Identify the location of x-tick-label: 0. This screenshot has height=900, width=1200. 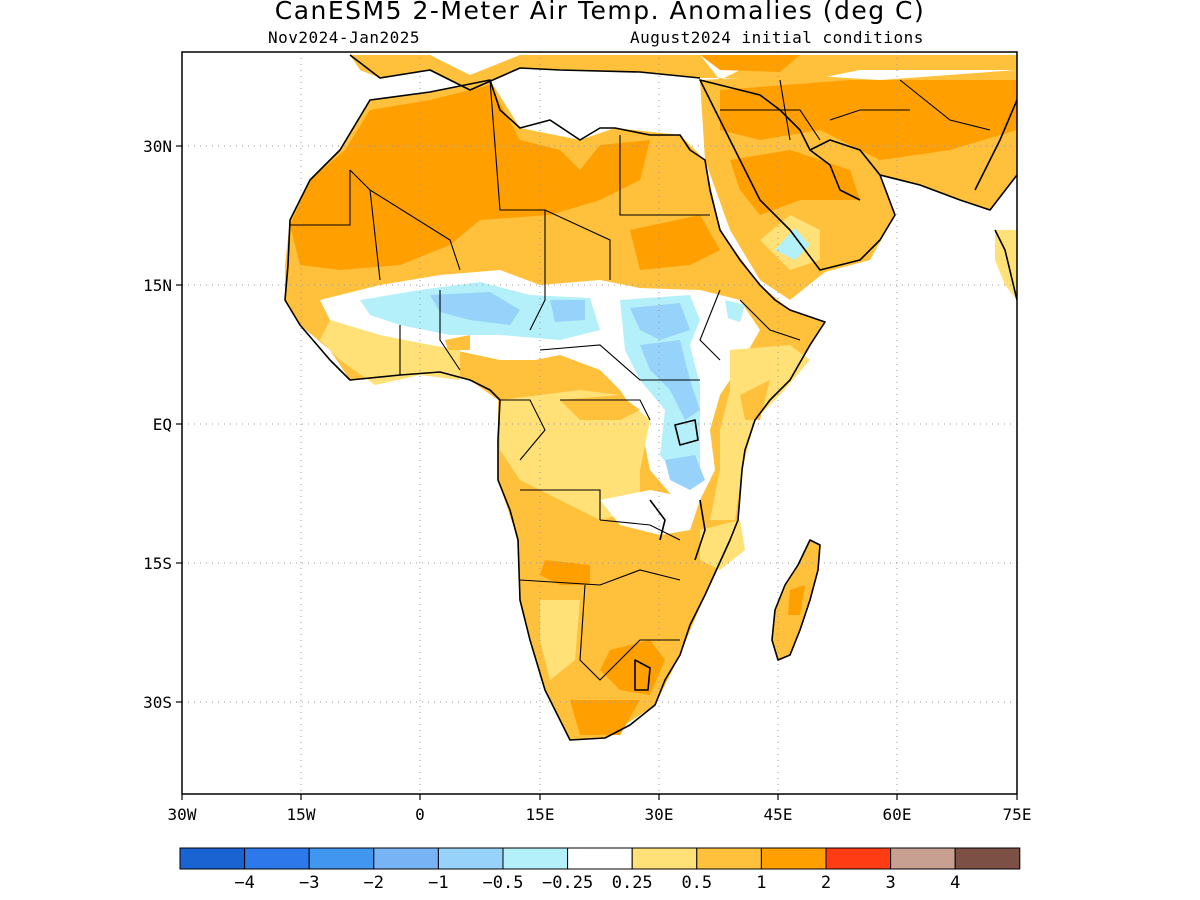
(420, 814).